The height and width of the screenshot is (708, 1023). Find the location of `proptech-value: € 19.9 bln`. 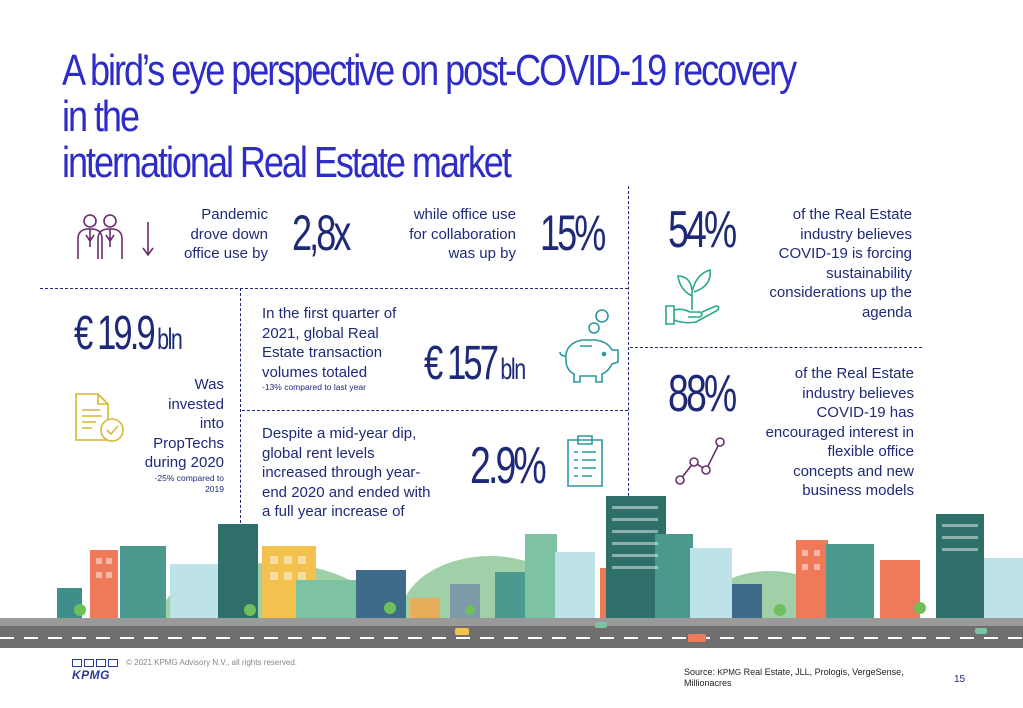

proptech-value: € 19.9 bln is located at coordinates (128, 336).